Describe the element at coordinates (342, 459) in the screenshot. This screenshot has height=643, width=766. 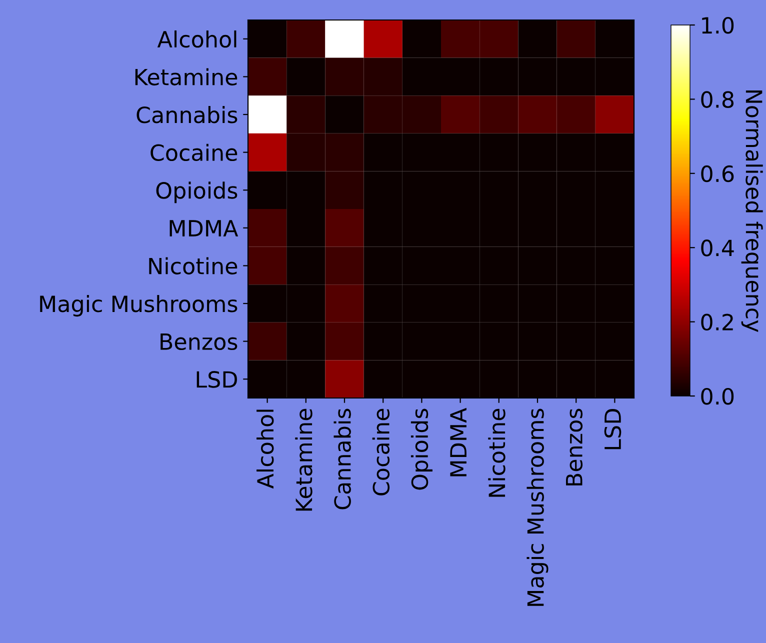
I see `x-tick-label: Cannabis` at that location.